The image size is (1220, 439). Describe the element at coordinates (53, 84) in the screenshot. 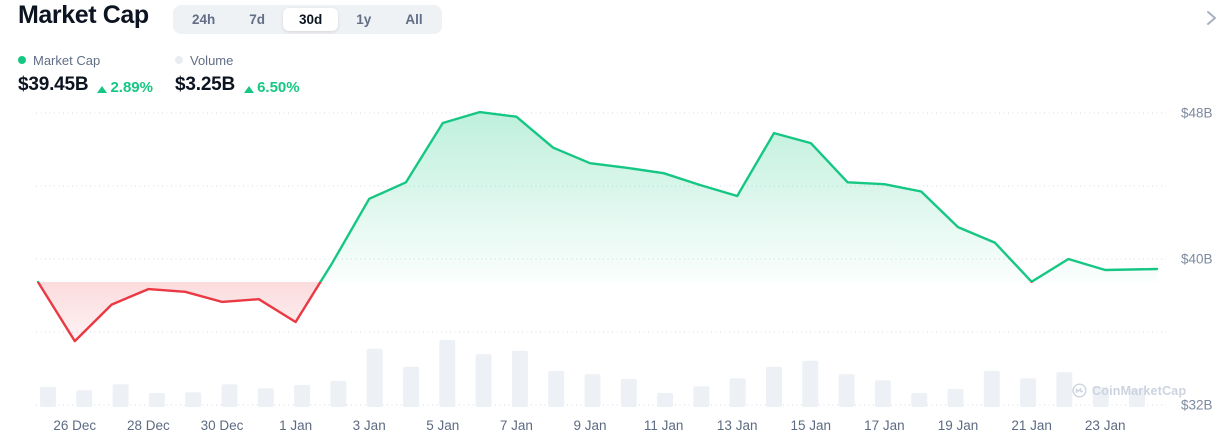

I see `stat-value: $39.45B` at that location.